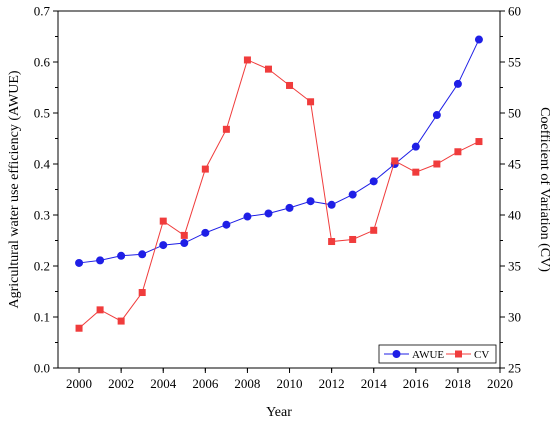 The height and width of the screenshot is (424, 550). What do you see at coordinates (290, 383) in the screenshot?
I see `x-tick-label: 2010` at bounding box center [290, 383].